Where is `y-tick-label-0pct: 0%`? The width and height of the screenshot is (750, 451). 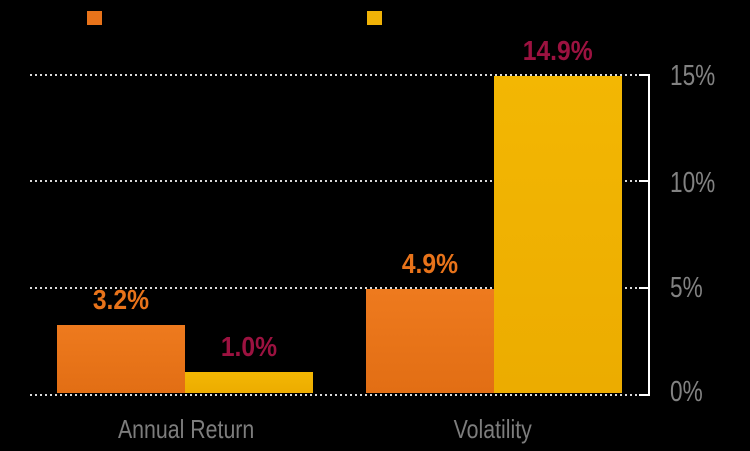 y-tick-label-0pct: 0% is located at coordinates (705, 392).